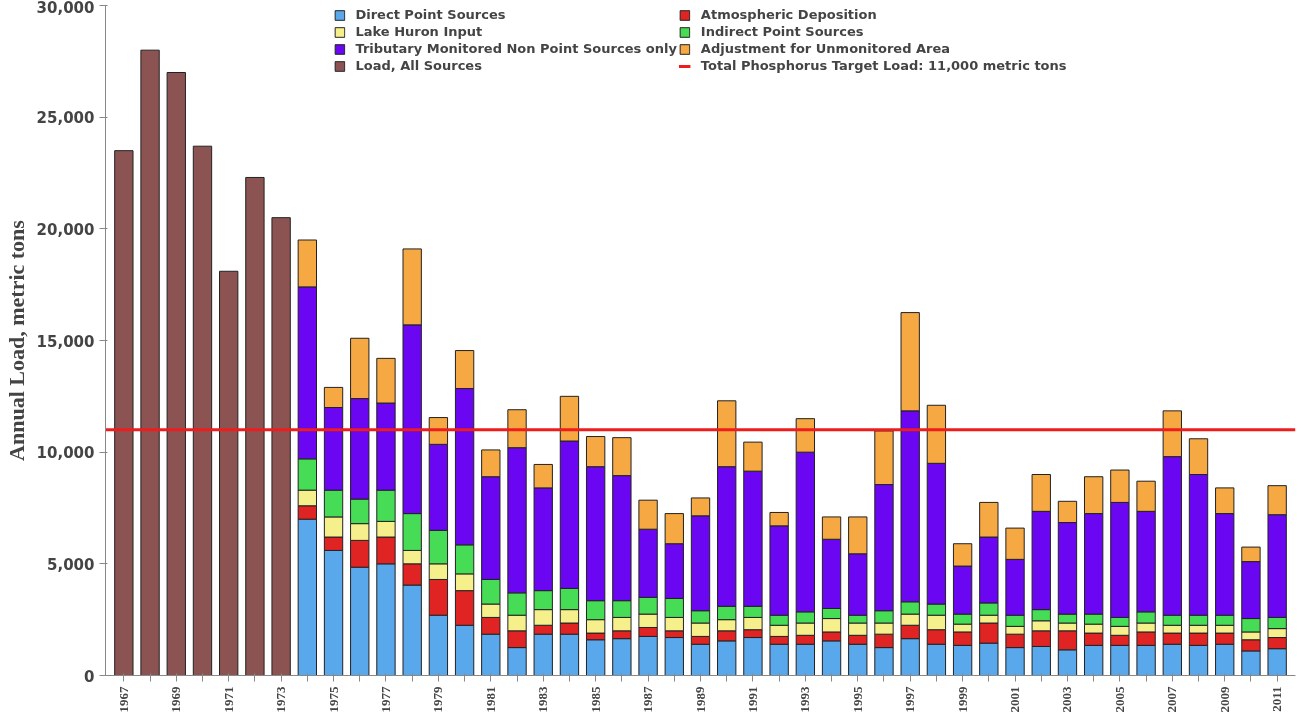 The image size is (1310, 721). I want to click on y-axis-title: Annual Load, metric tons, so click(16, 340).